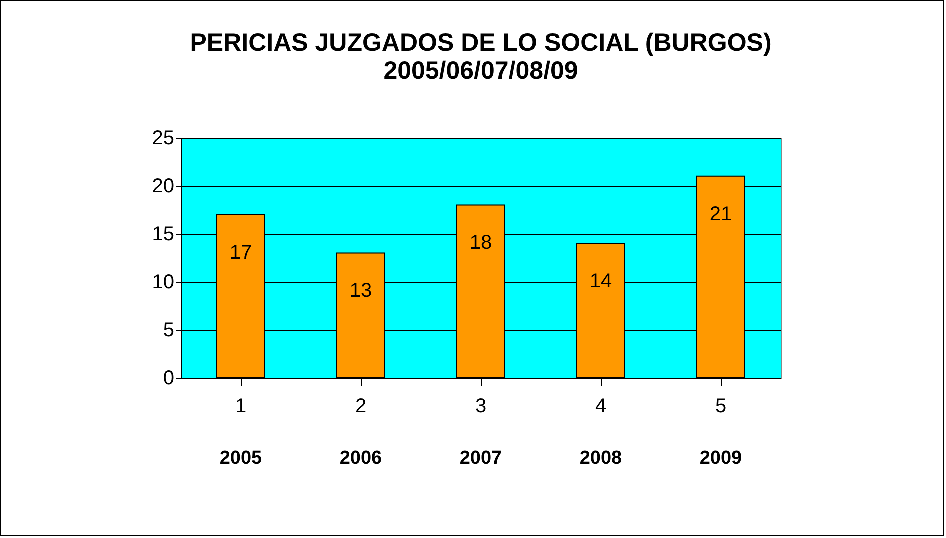 The width and height of the screenshot is (946, 538). Describe the element at coordinates (168, 379) in the screenshot. I see `y-tick-label: 0` at that location.